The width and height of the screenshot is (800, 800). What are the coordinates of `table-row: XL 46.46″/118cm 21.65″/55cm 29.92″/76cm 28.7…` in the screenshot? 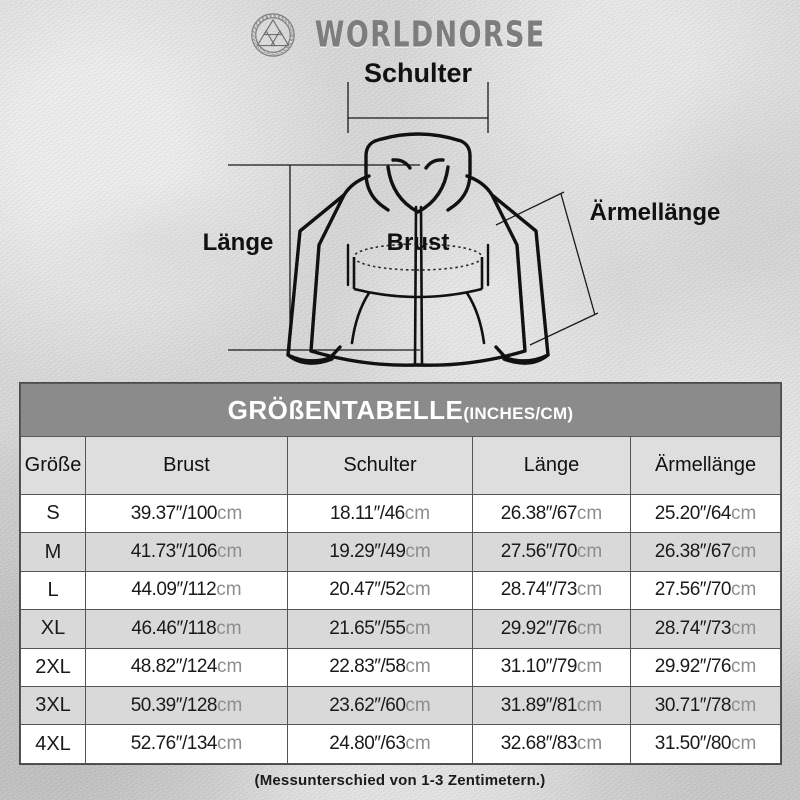 It's located at (401, 629).